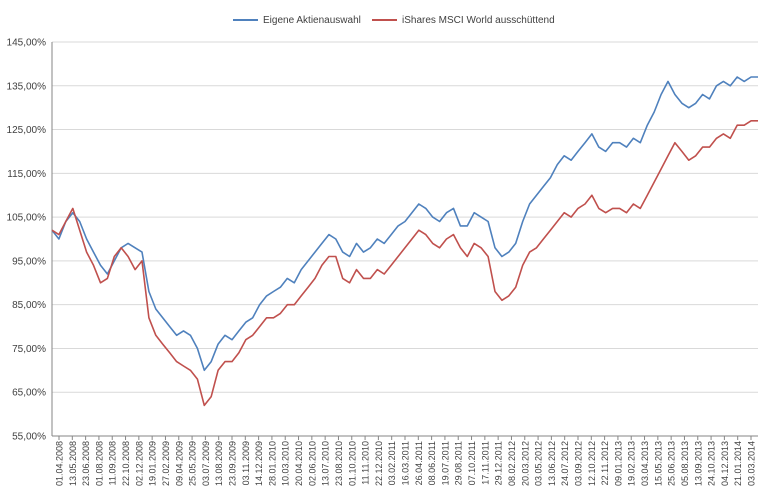  What do you see at coordinates (605, 463) in the screenshot?
I see `x-tick-label: 22.11.2012` at bounding box center [605, 463].